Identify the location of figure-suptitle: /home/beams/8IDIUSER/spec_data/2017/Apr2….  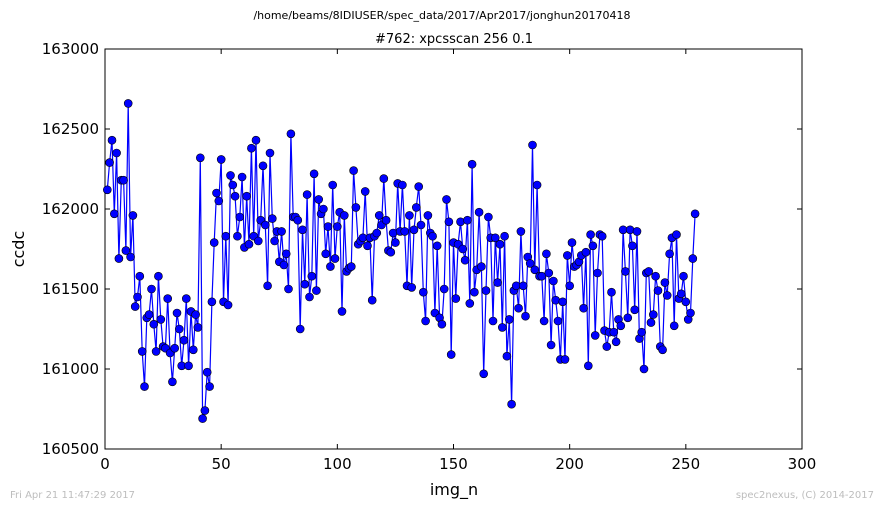
(441, 15).